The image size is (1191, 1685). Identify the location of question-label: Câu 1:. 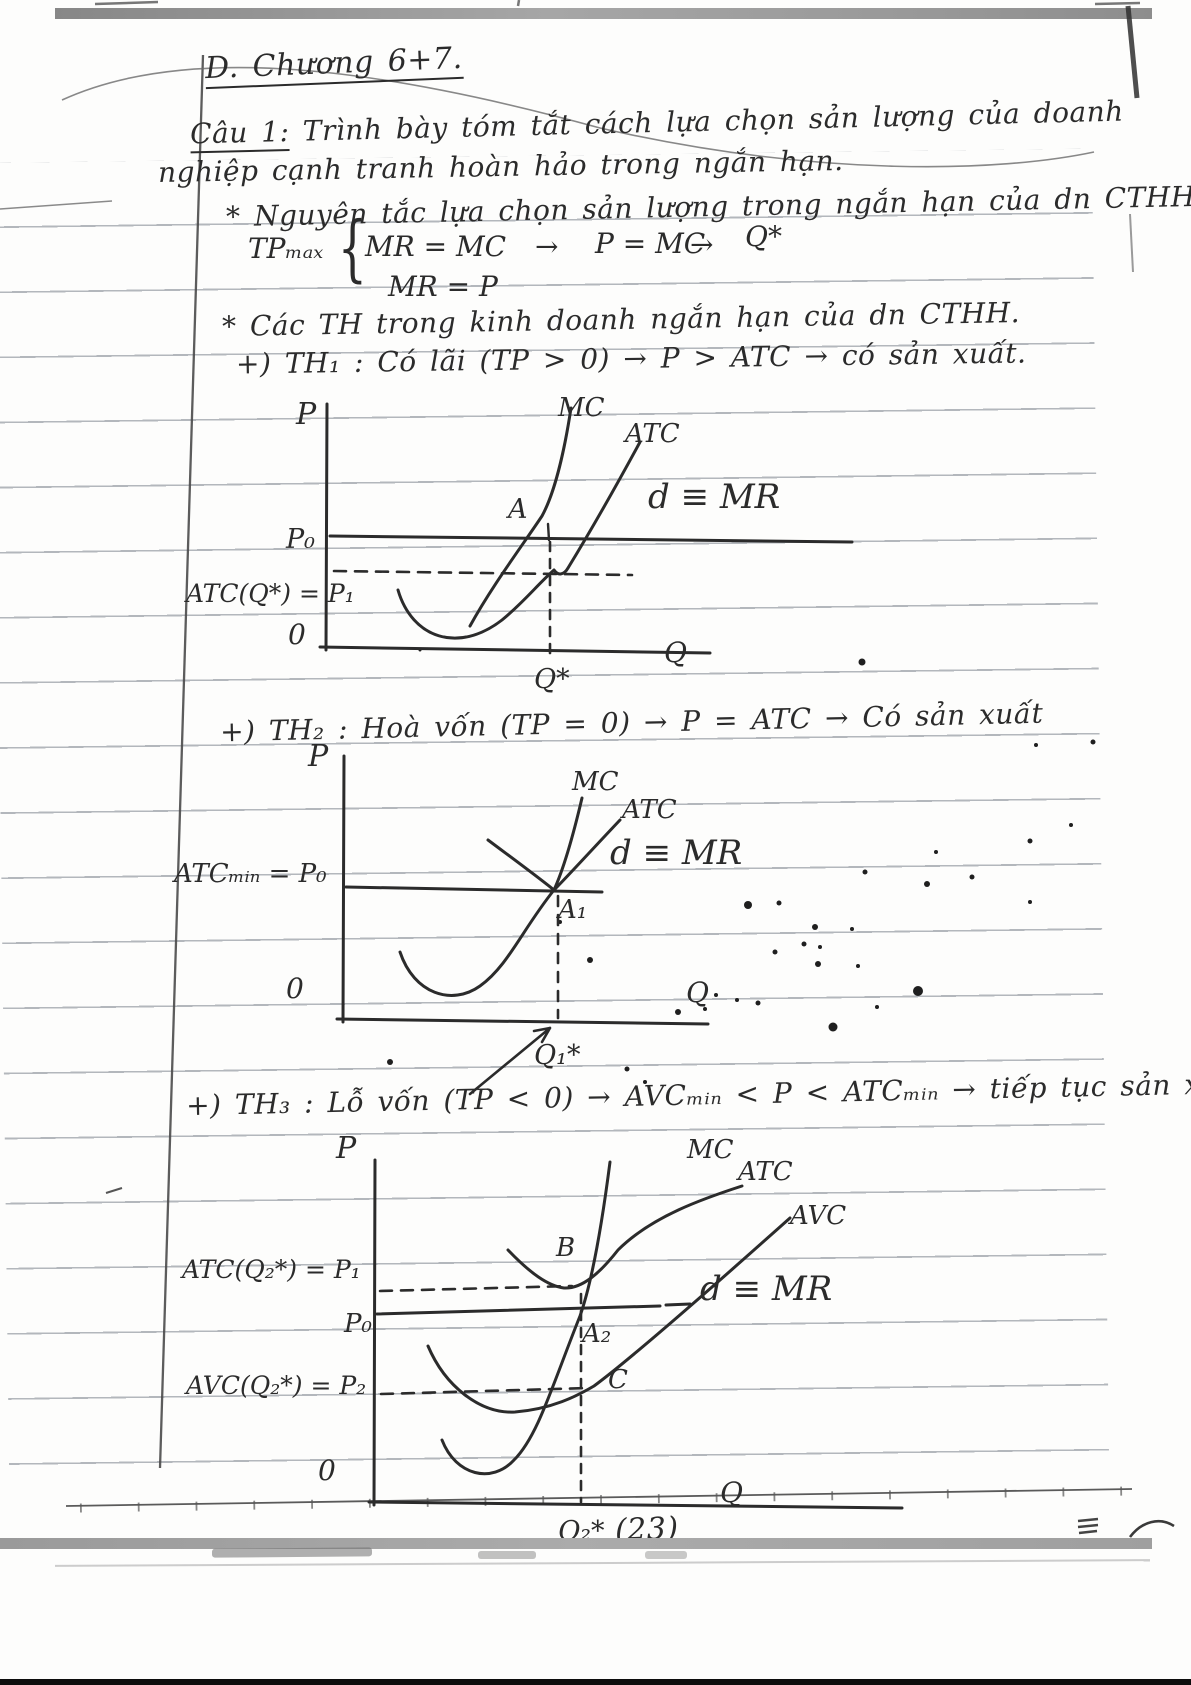
(239, 134).